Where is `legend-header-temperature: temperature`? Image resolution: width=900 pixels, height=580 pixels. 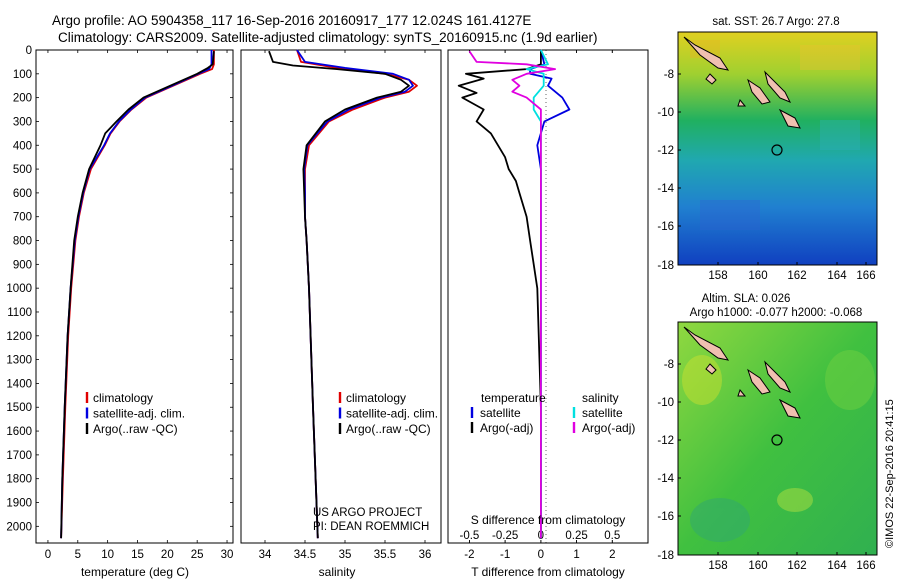 legend-header-temperature: temperature is located at coordinates (513, 398).